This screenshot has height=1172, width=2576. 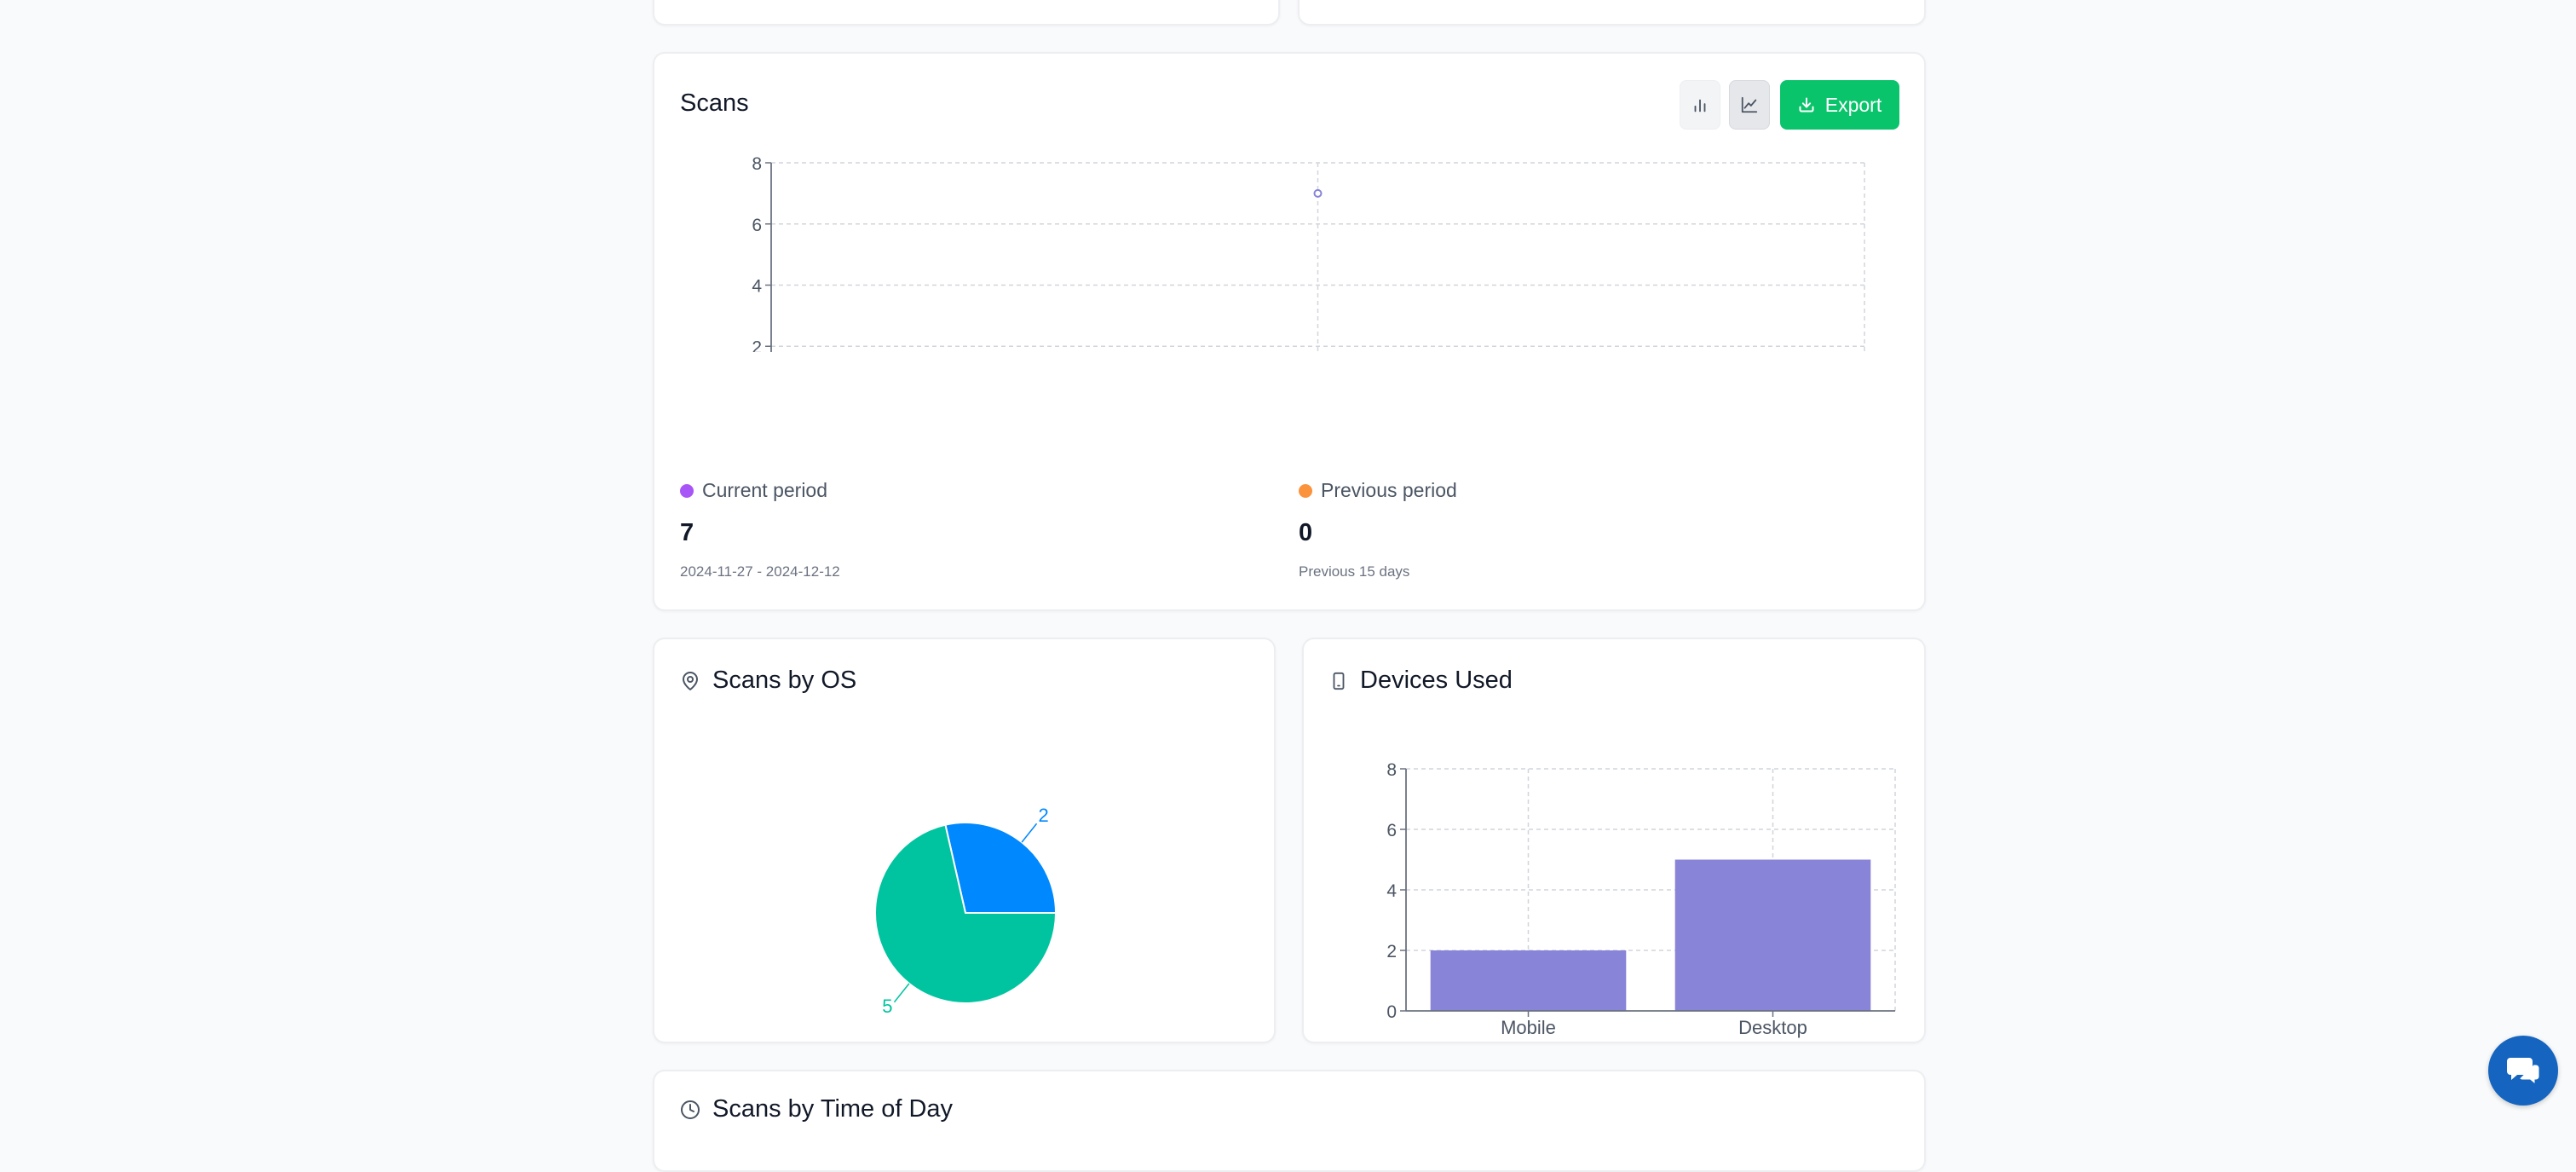 What do you see at coordinates (784, 680) in the screenshot?
I see `os-card-title: Scans by OS` at bounding box center [784, 680].